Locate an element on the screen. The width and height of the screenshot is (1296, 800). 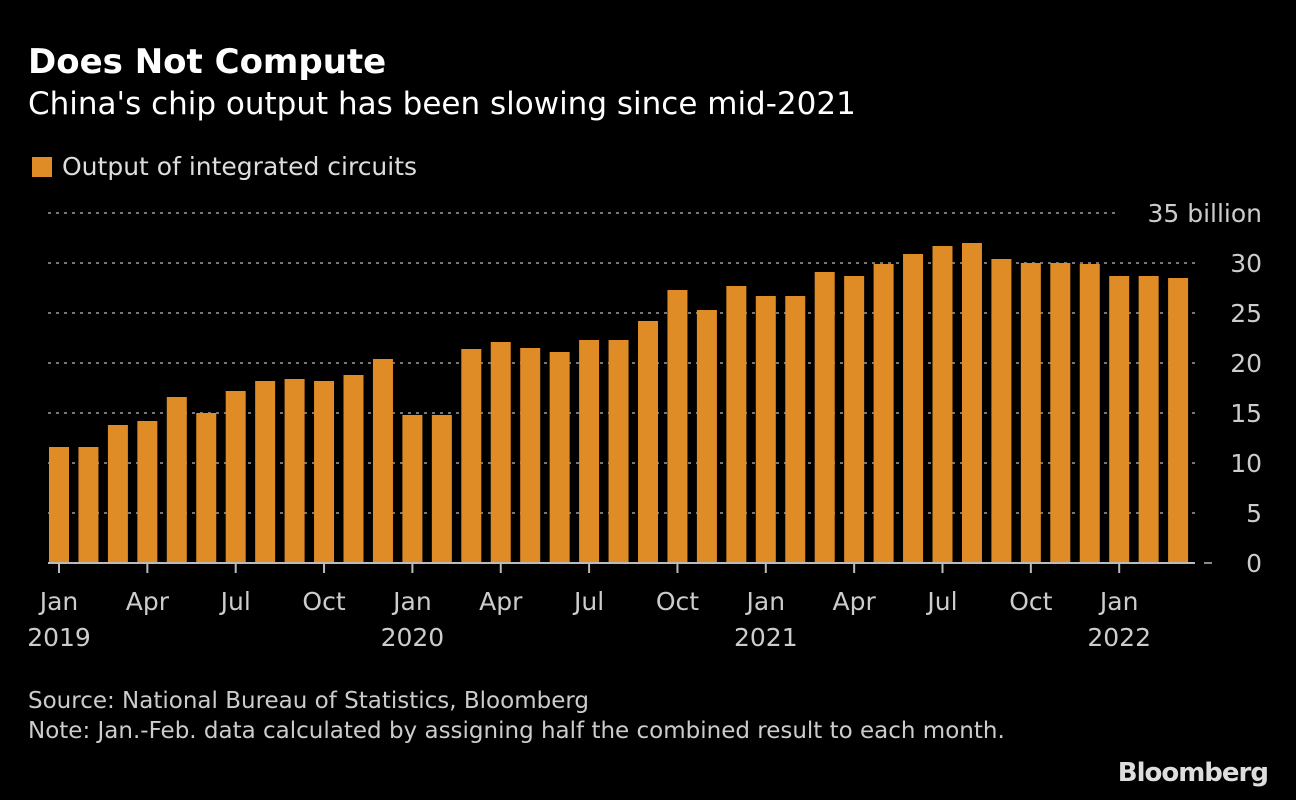
y-tick-label: 0 is located at coordinates (1254, 563).